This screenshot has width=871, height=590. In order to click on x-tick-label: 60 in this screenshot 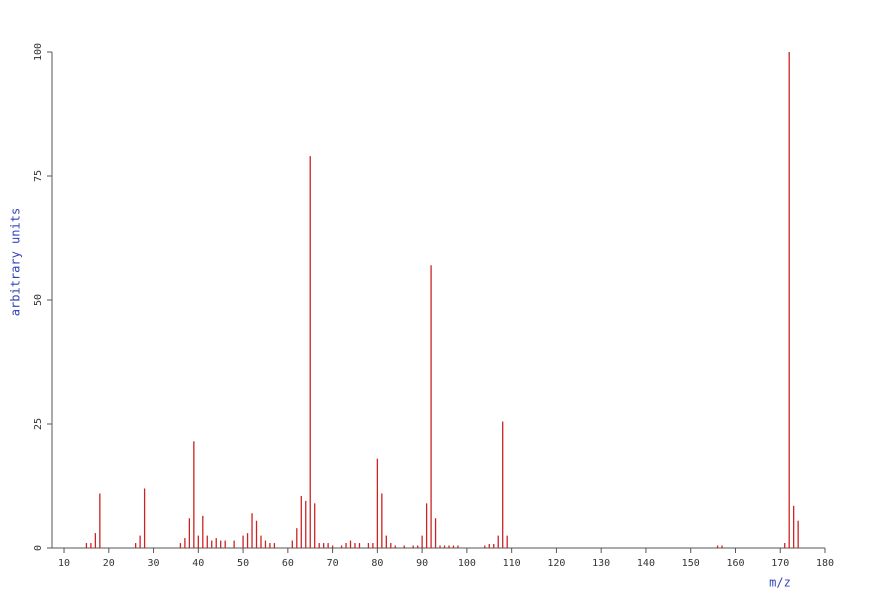, I will do `click(288, 563)`.